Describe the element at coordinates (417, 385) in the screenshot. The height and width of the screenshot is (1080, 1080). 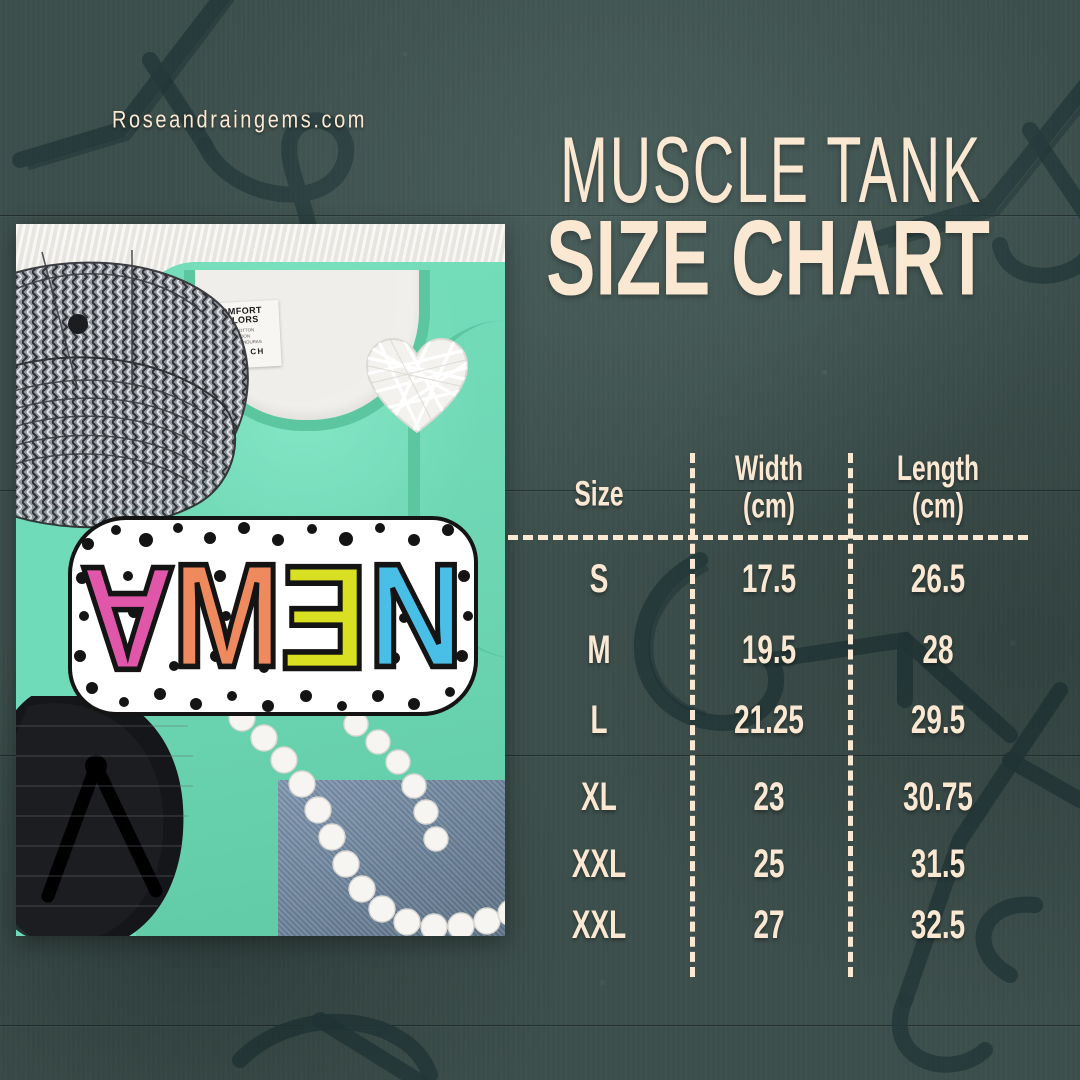
I see `wicker-heart-prop` at that location.